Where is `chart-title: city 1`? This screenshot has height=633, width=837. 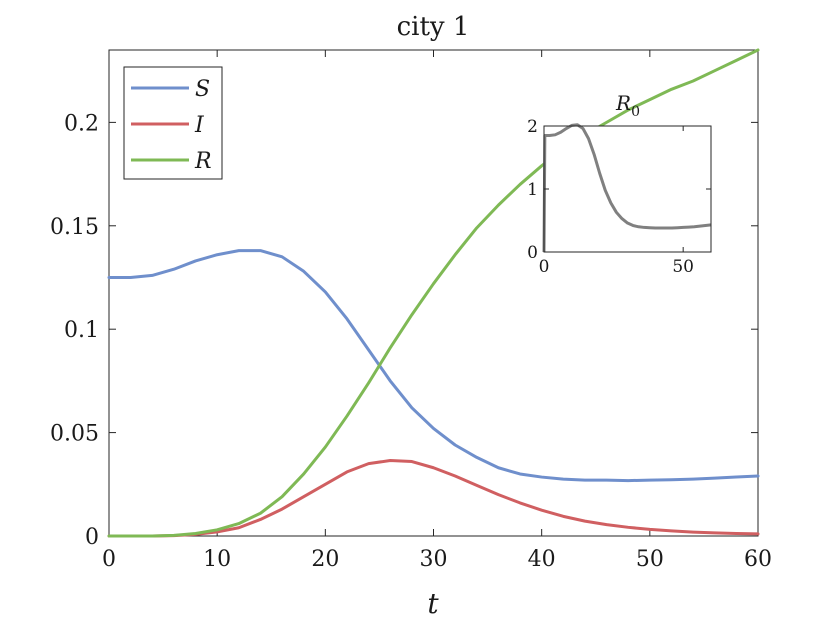
chart-title: city 1 is located at coordinates (433, 27).